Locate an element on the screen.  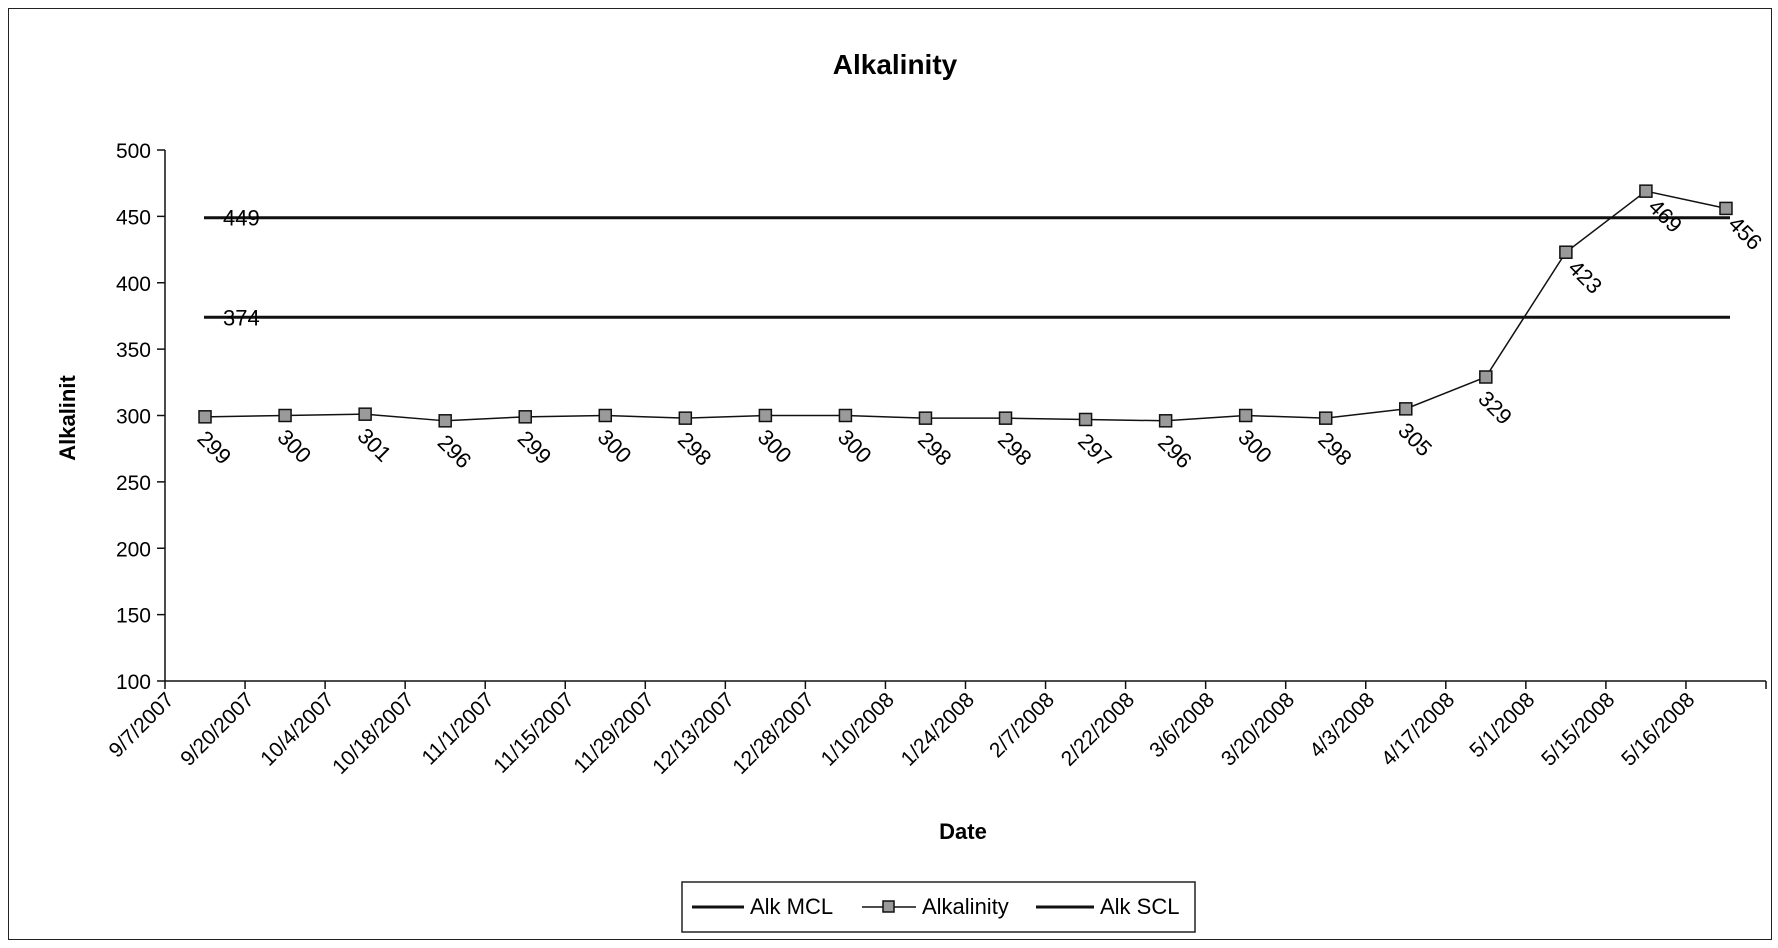
x-tick-label: 4/3/2008 is located at coordinates (1342, 725).